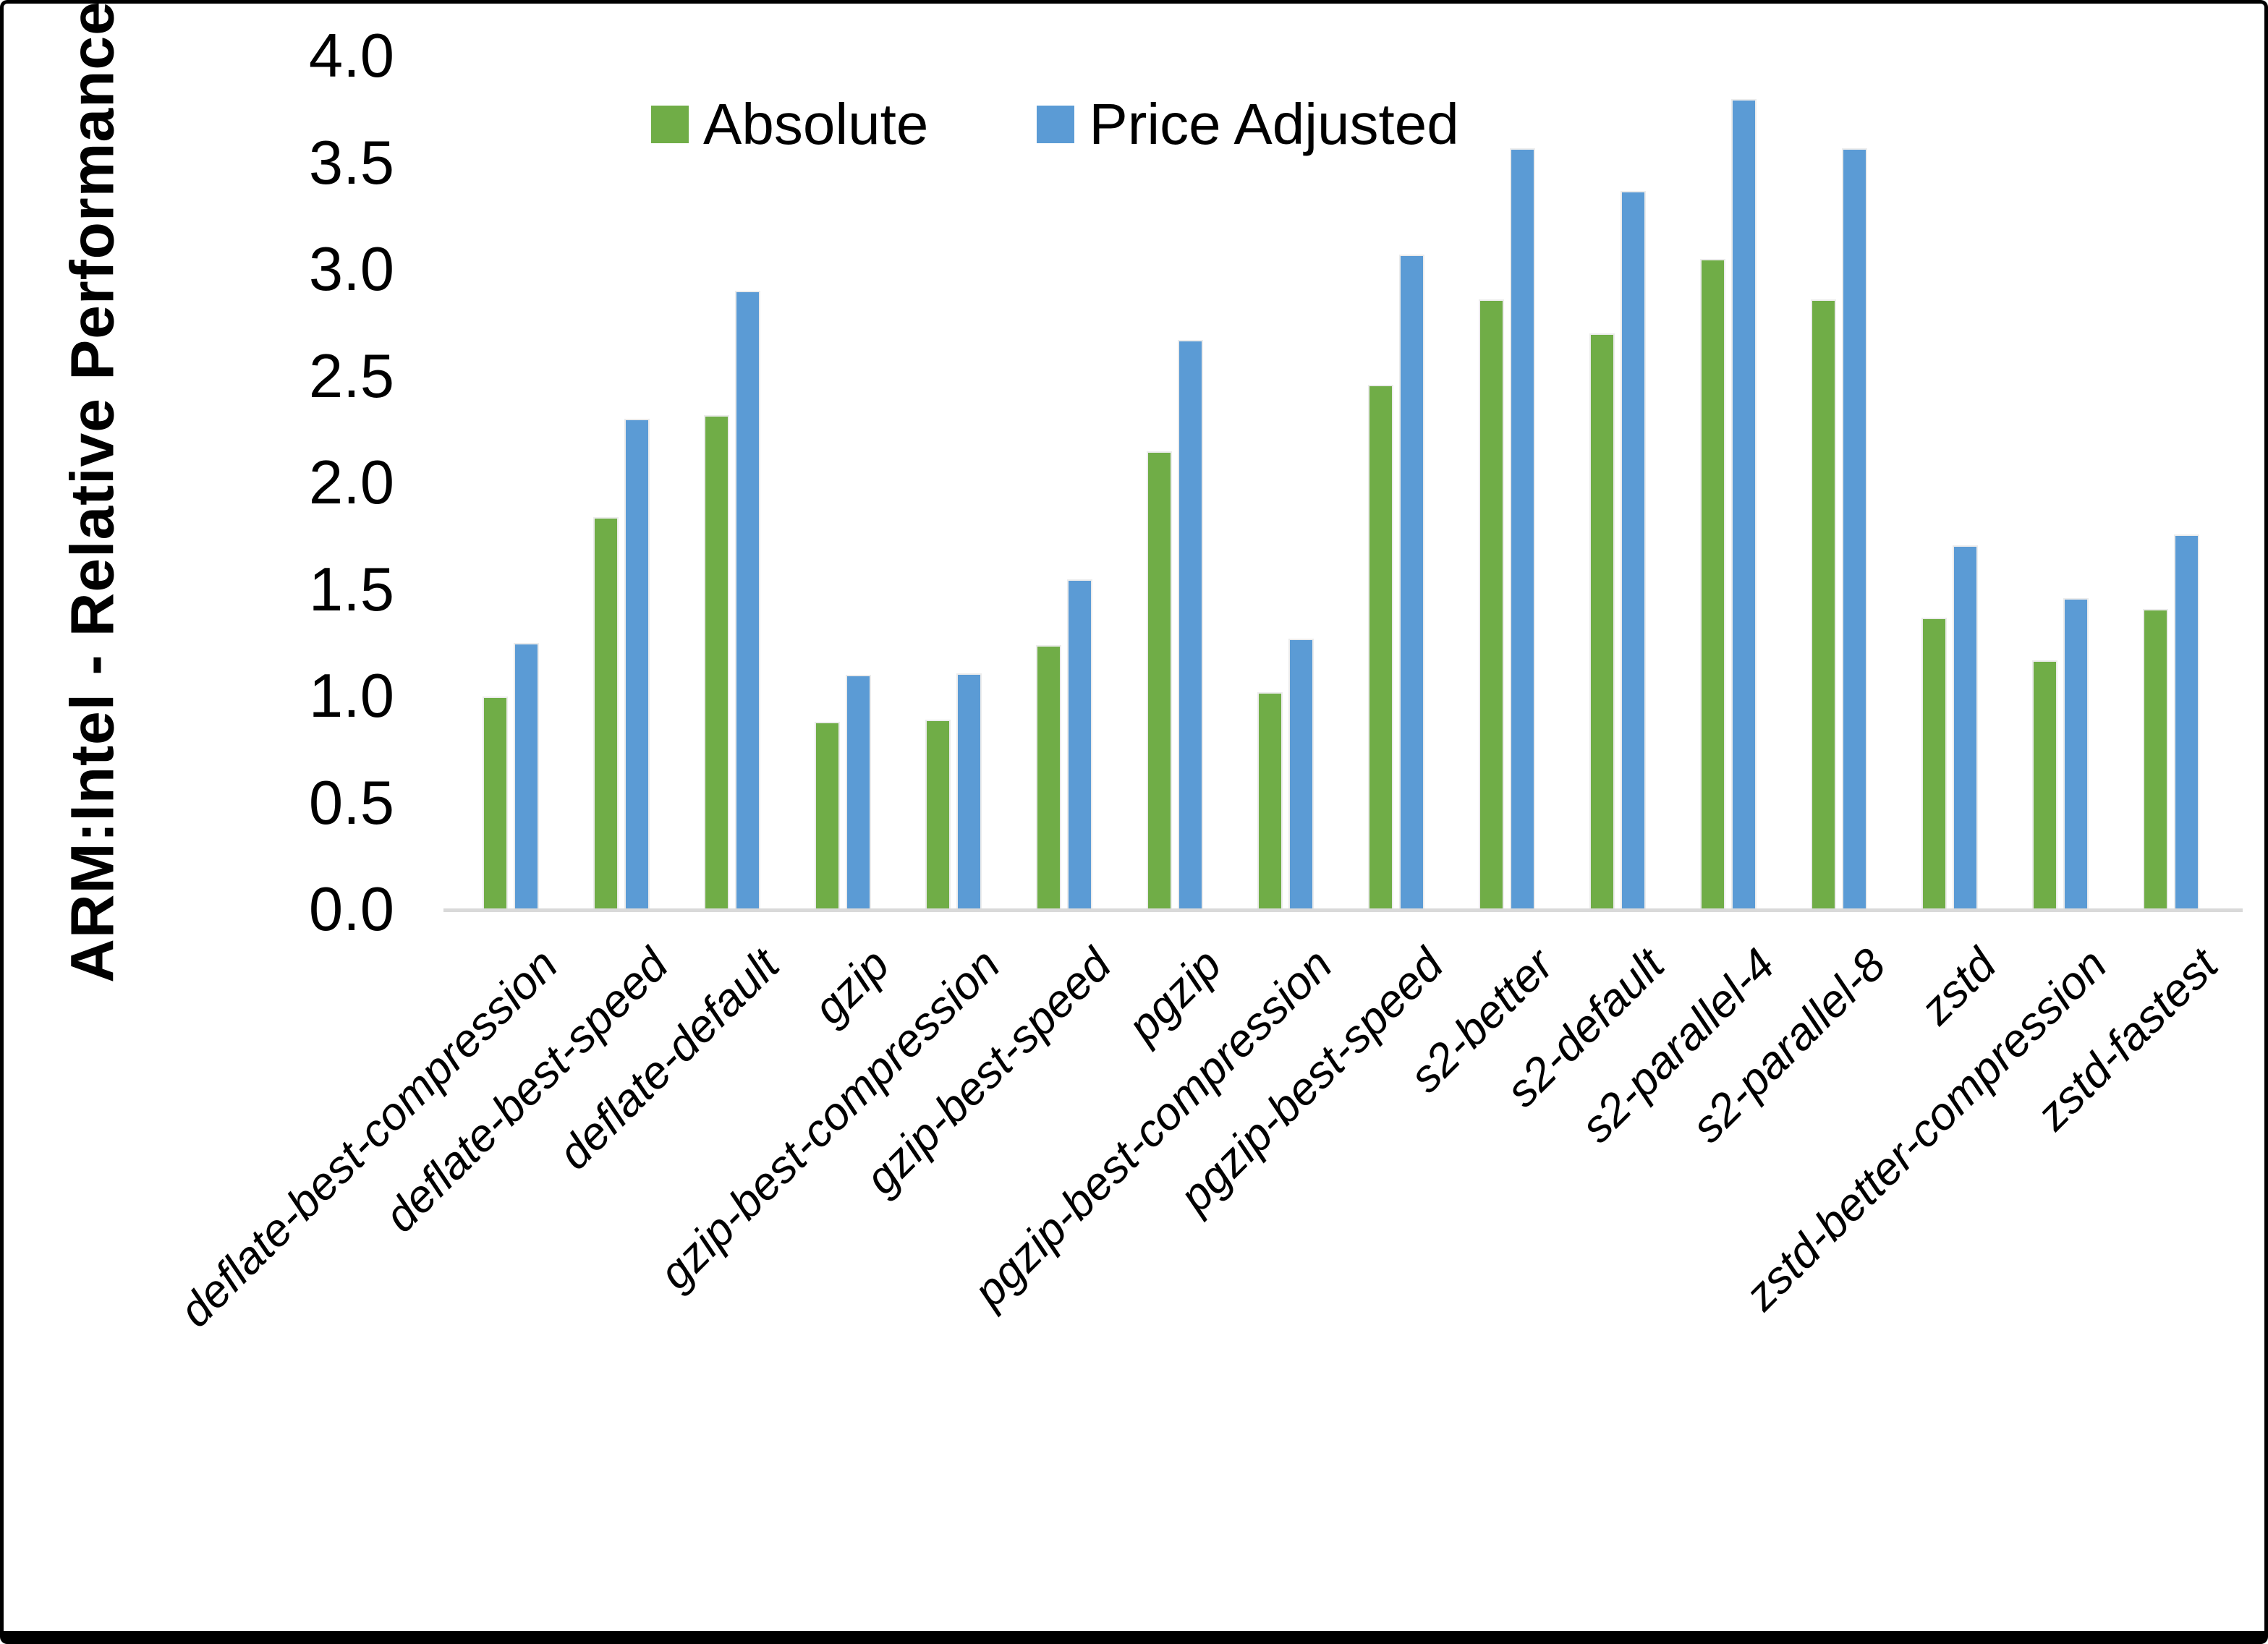  Describe the element at coordinates (351, 909) in the screenshot. I see `y-tick-label: 0.0` at that location.